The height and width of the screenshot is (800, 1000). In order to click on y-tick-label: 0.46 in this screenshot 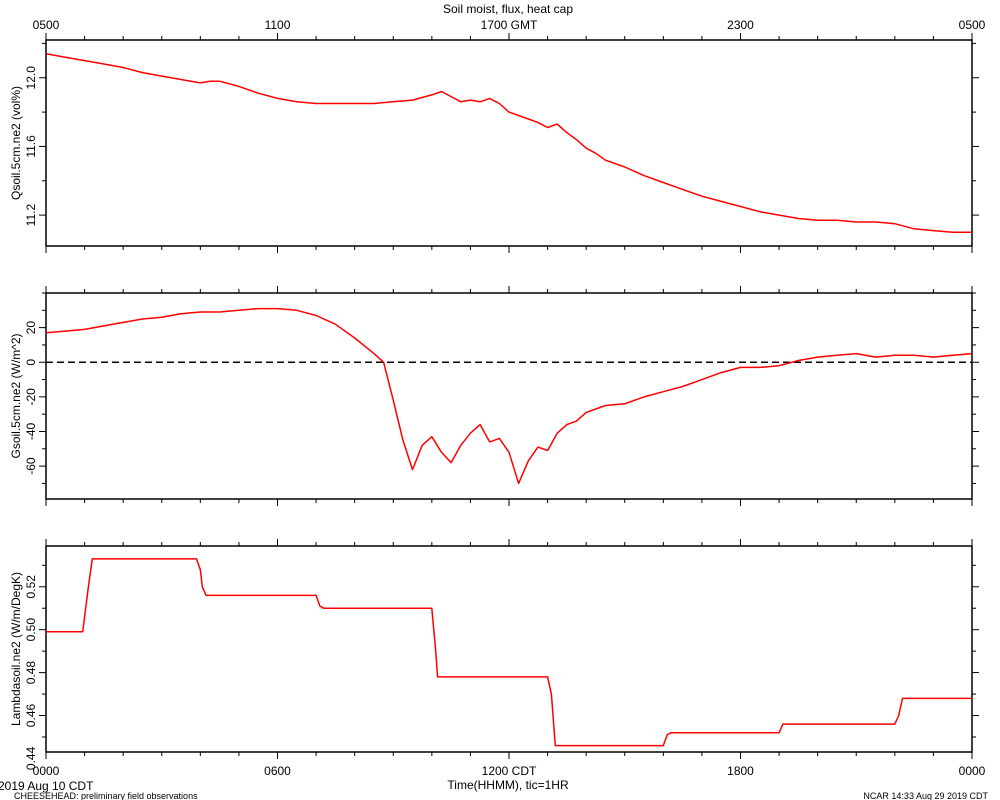, I will do `click(31, 716)`.